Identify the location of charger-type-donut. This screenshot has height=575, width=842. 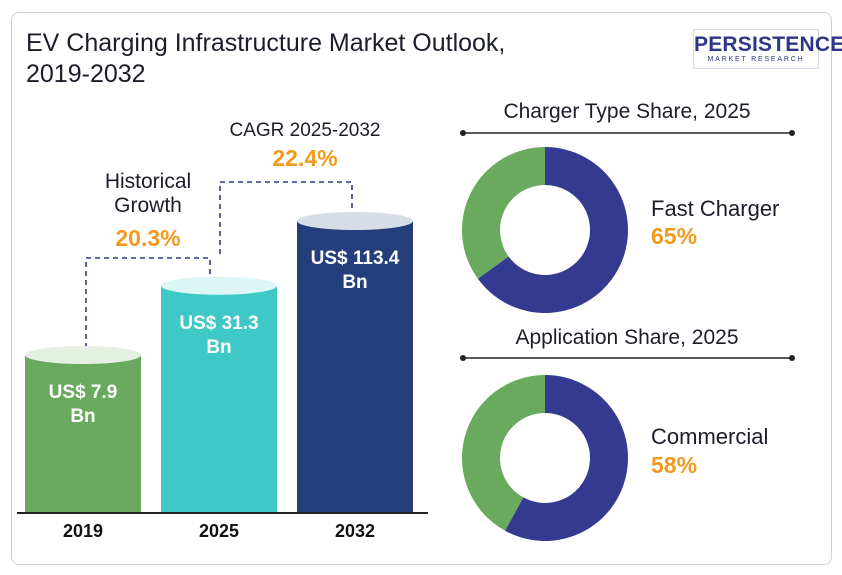
(545, 230).